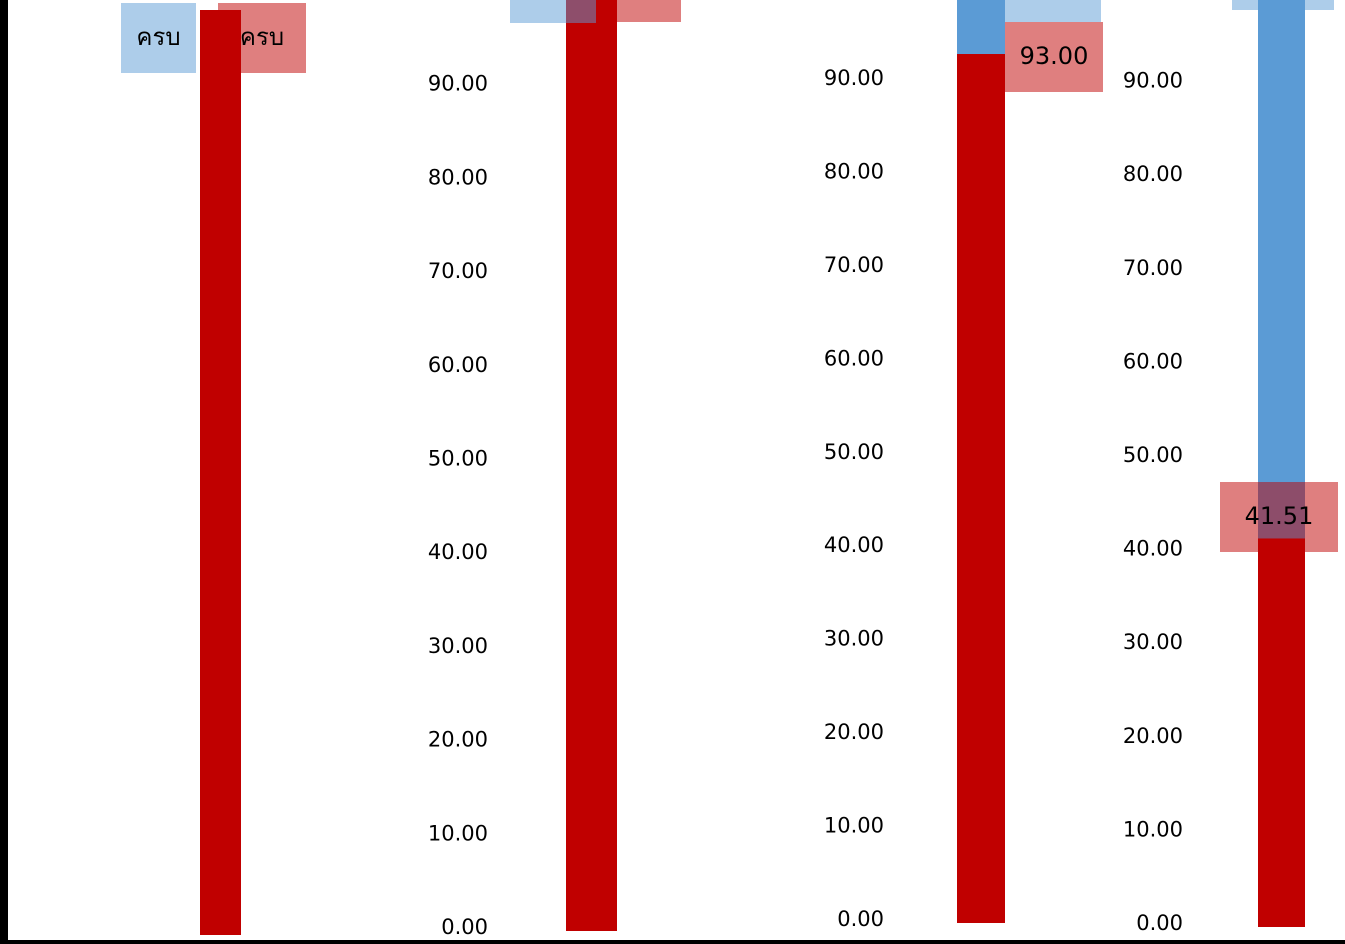  I want to click on value-label: 93.00, so click(1054, 56).